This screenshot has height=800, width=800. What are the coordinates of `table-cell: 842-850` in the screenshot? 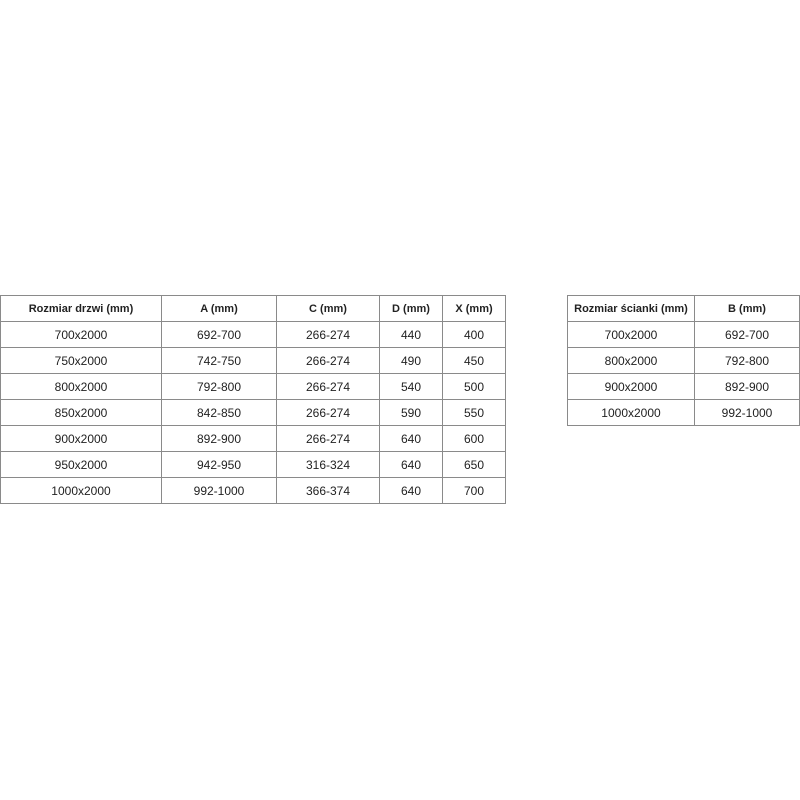 It's located at (219, 412).